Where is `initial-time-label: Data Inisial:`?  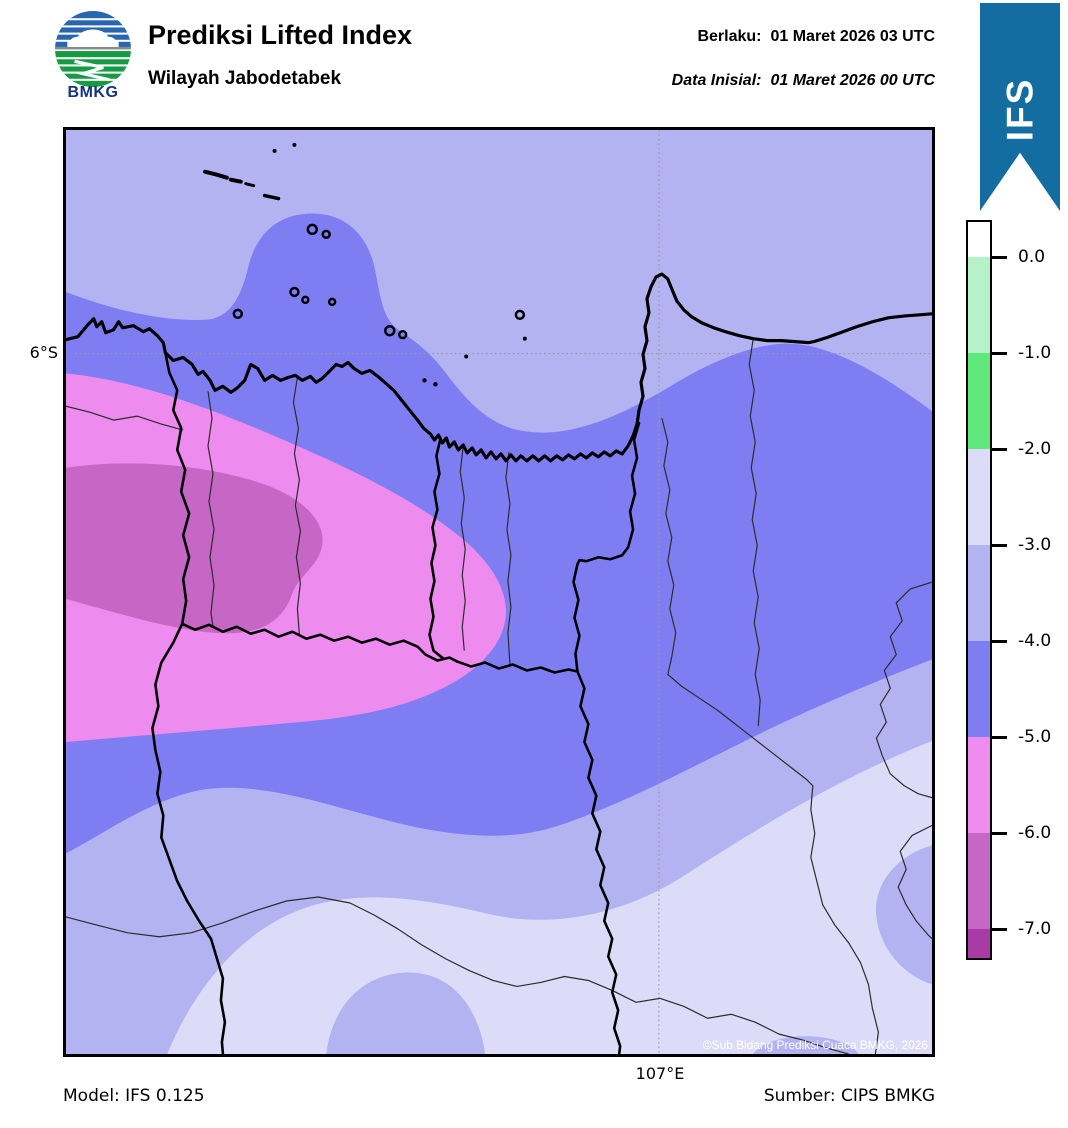
initial-time-label: Data Inisial: is located at coordinates (716, 80).